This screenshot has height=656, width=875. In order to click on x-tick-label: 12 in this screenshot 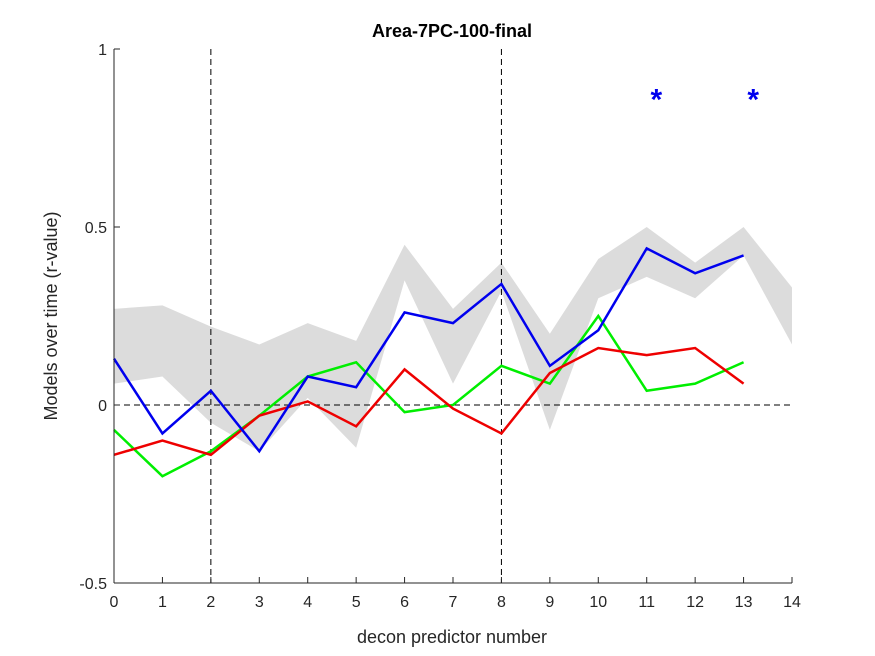, I will do `click(695, 602)`.